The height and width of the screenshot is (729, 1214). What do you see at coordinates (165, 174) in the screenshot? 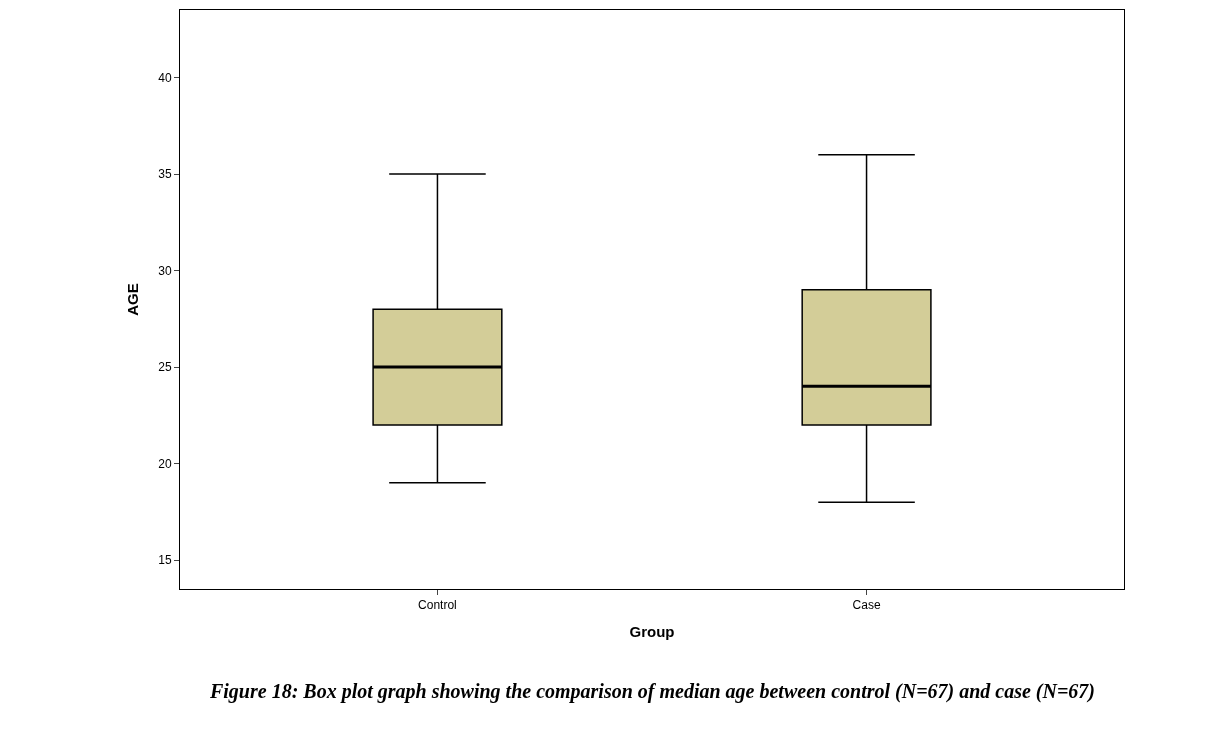
I see `y-tick-label: 35` at bounding box center [165, 174].